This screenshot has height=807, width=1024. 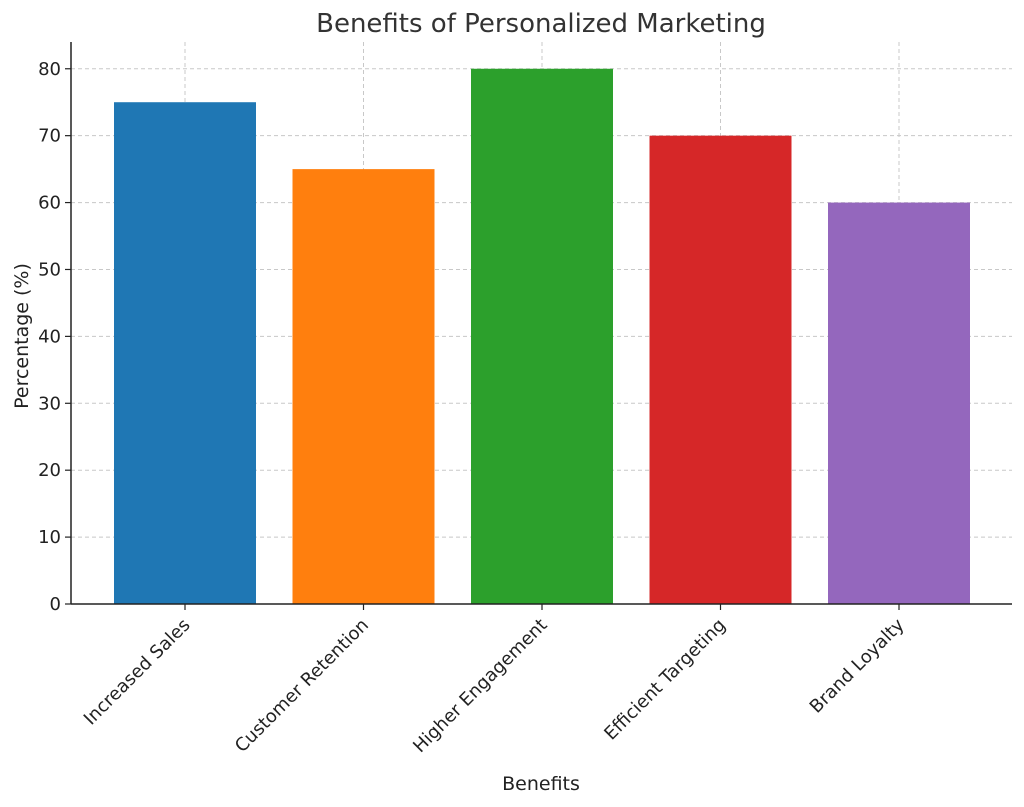 I want to click on y-tick-label: 10, so click(x=49, y=537).